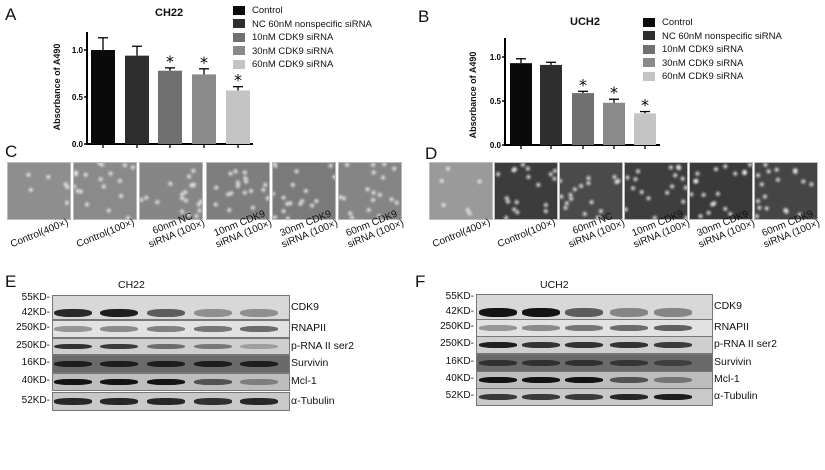 The height and width of the screenshot is (470, 825). Describe the element at coordinates (728, 306) in the screenshot. I see `protein-label: CDK9` at that location.